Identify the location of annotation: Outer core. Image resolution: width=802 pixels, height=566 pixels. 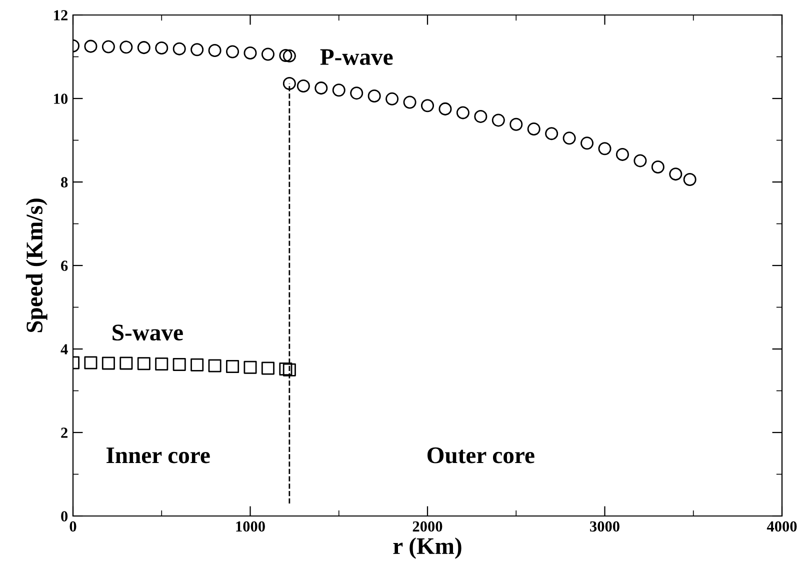
(481, 455).